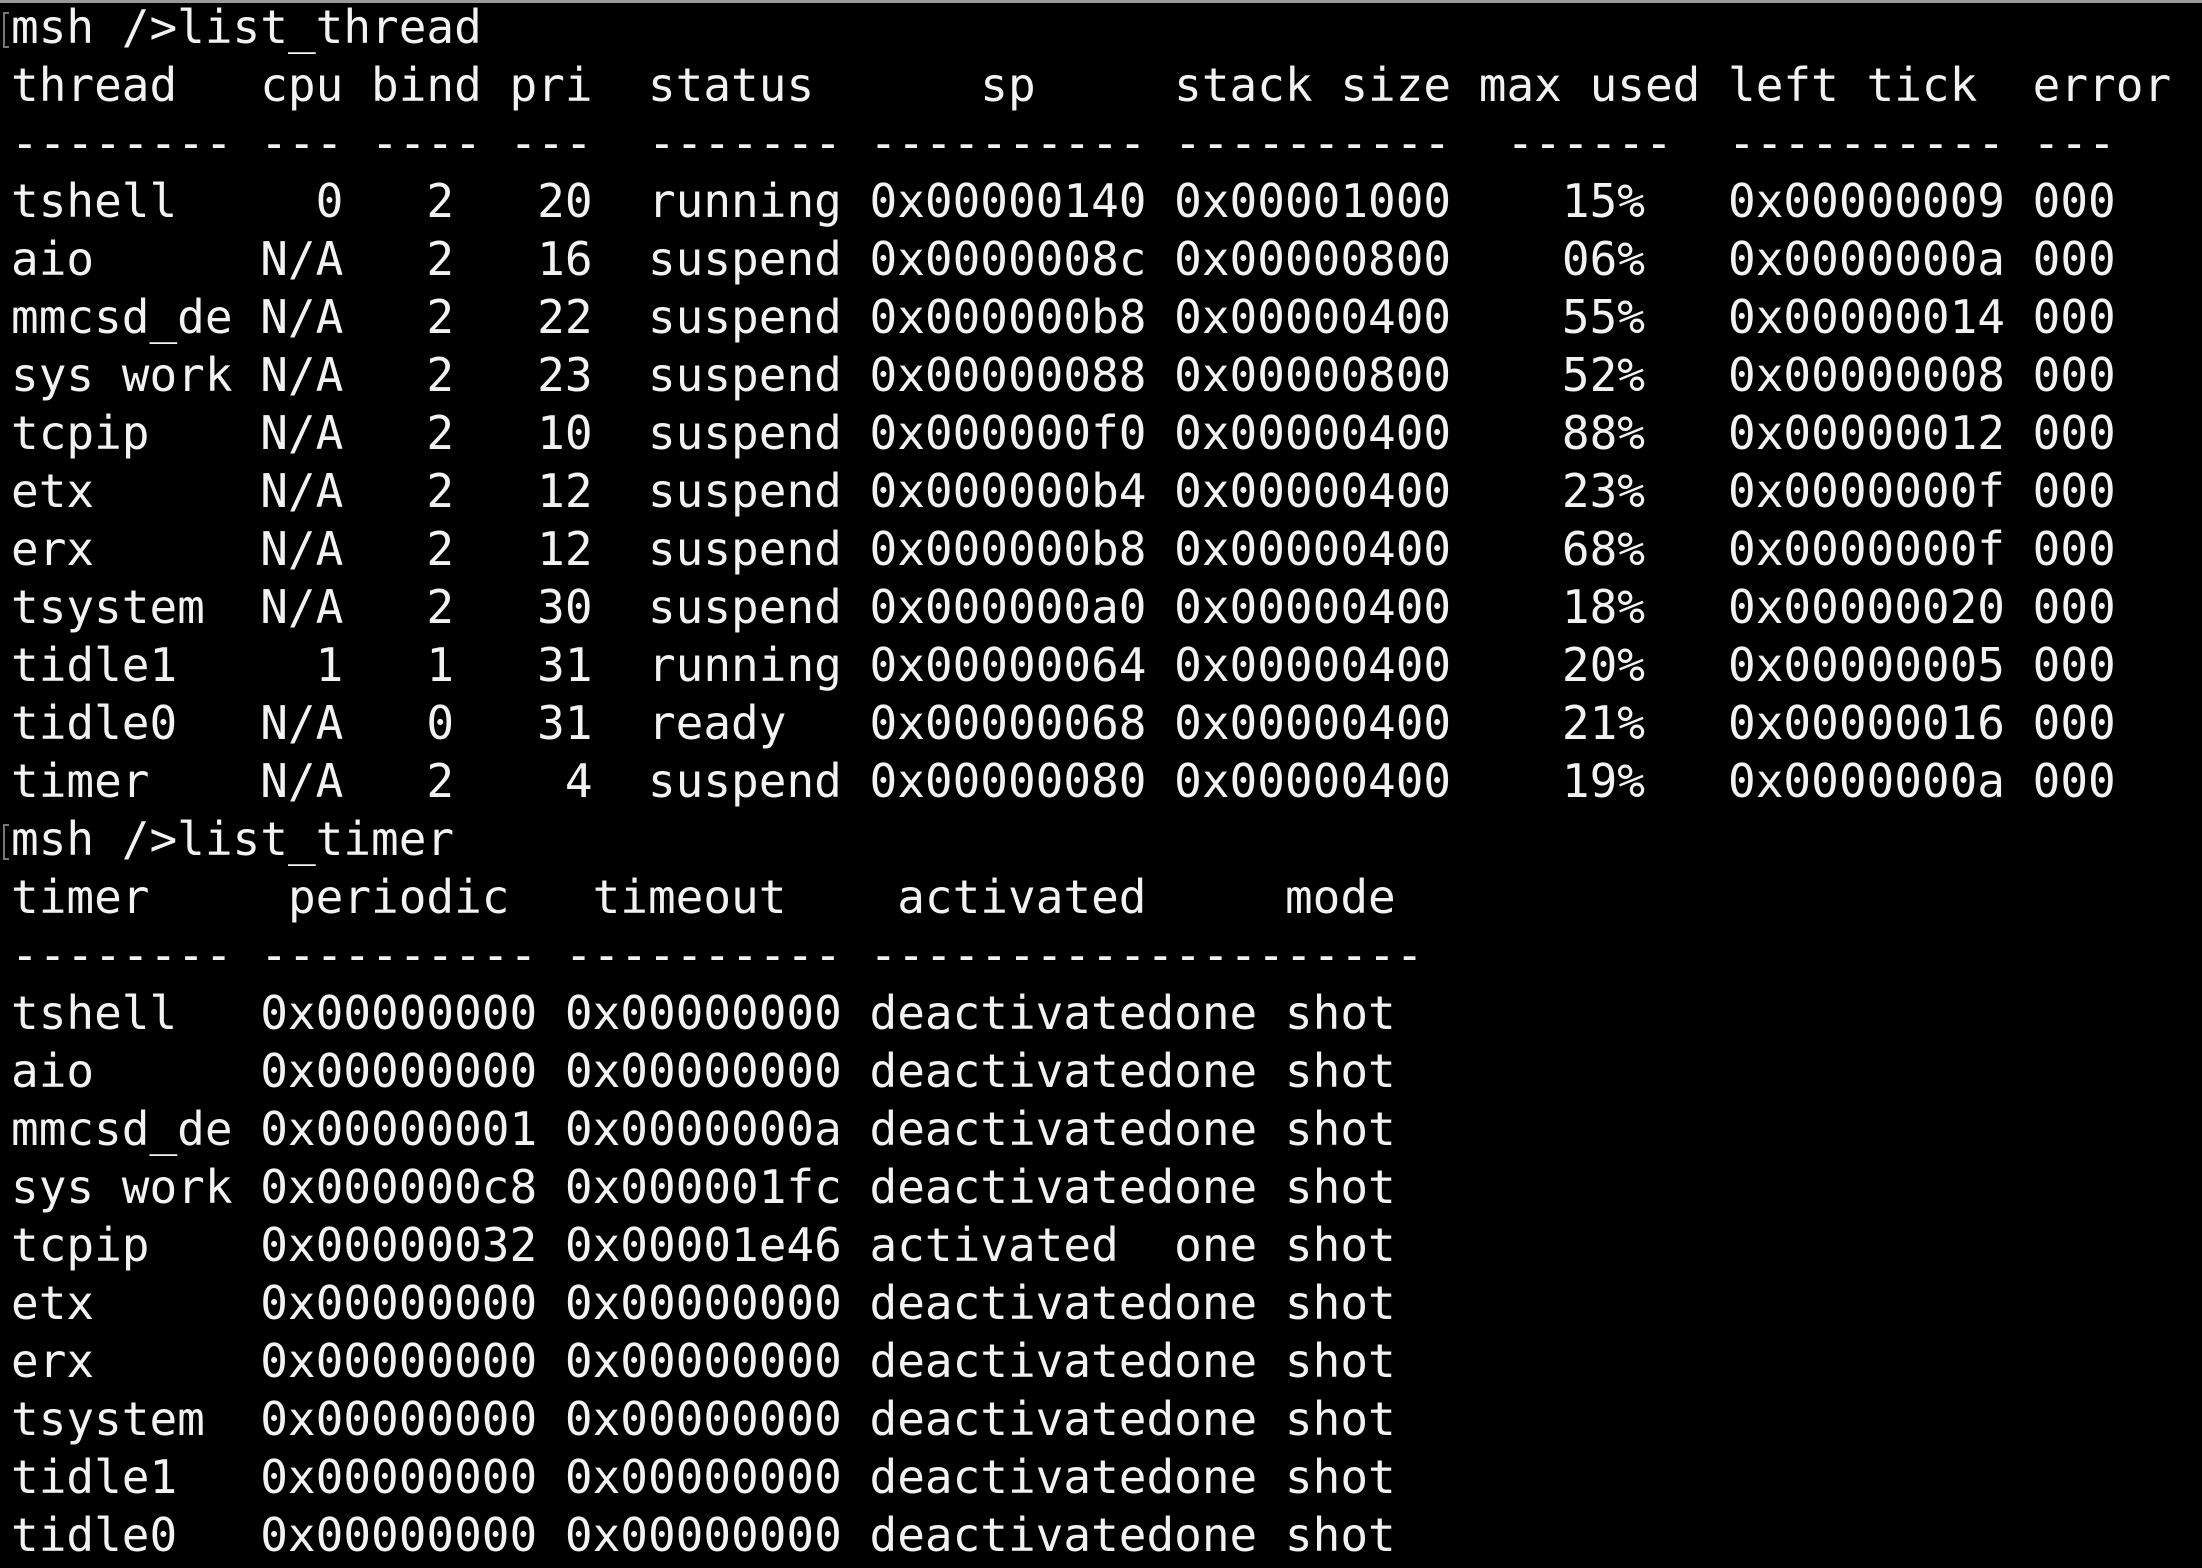  I want to click on table-cell: 19%, so click(1603, 781).